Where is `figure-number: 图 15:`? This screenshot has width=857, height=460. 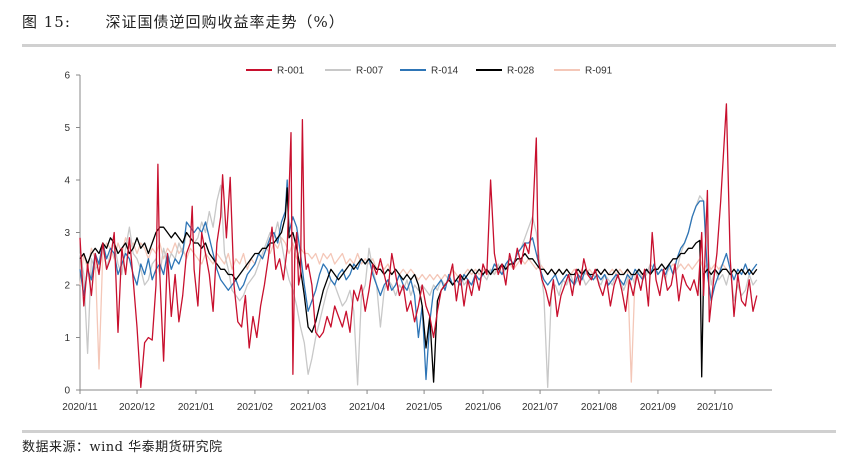
figure-number: 图 15: is located at coordinates (46, 22).